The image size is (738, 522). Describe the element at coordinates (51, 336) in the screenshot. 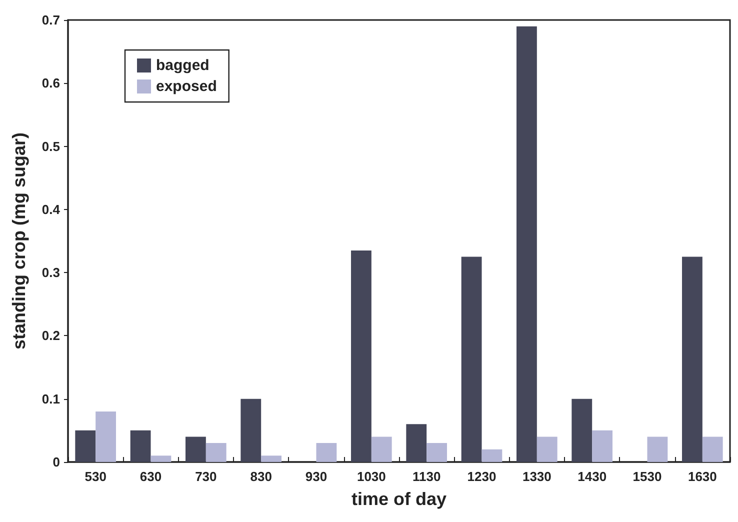

I see `y-tick-label: 0.2` at that location.